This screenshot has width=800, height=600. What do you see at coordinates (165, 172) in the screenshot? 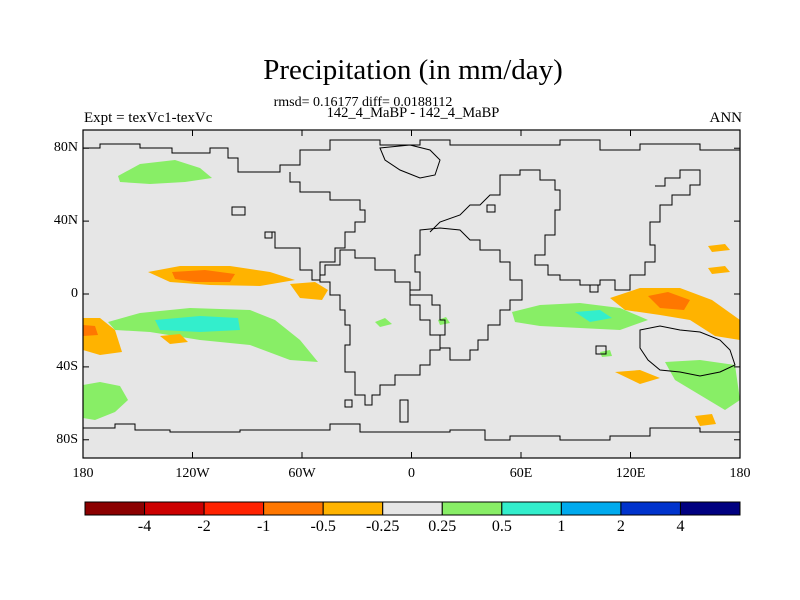
I see `anomaly-region-green-arctic` at bounding box center [165, 172].